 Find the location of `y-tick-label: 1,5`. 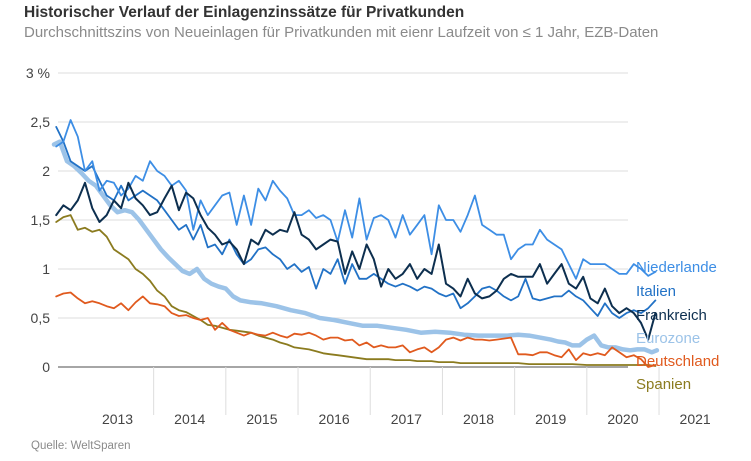

y-tick-label: 1,5 is located at coordinates (41, 220).